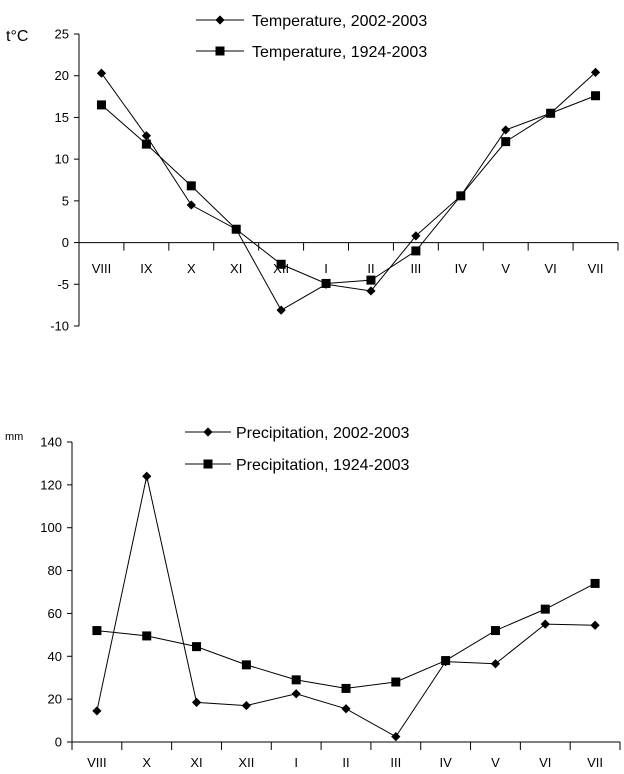  Describe the element at coordinates (55, 656) in the screenshot. I see `y-tick-label: 40` at that location.